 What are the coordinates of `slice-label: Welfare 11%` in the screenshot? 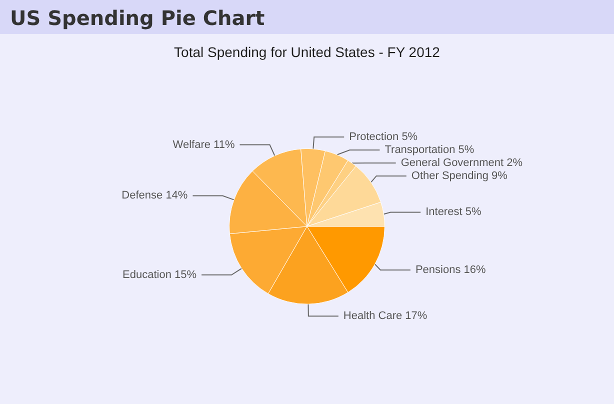 It's located at (203, 144).